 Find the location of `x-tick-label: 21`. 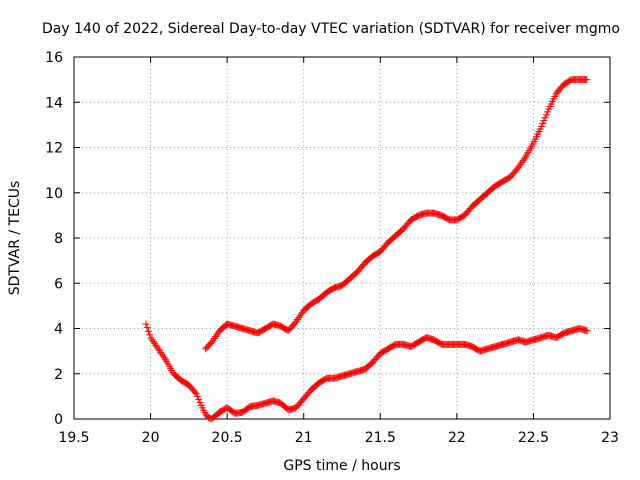

x-tick-label: 21 is located at coordinates (304, 438).